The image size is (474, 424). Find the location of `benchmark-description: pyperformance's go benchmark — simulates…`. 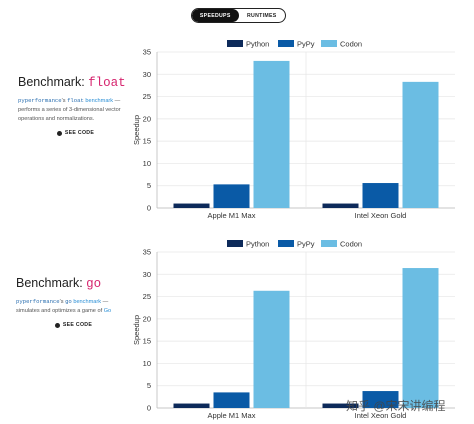

benchmark-description: pyperformance's go benchmark — simulates… is located at coordinates (64, 306).